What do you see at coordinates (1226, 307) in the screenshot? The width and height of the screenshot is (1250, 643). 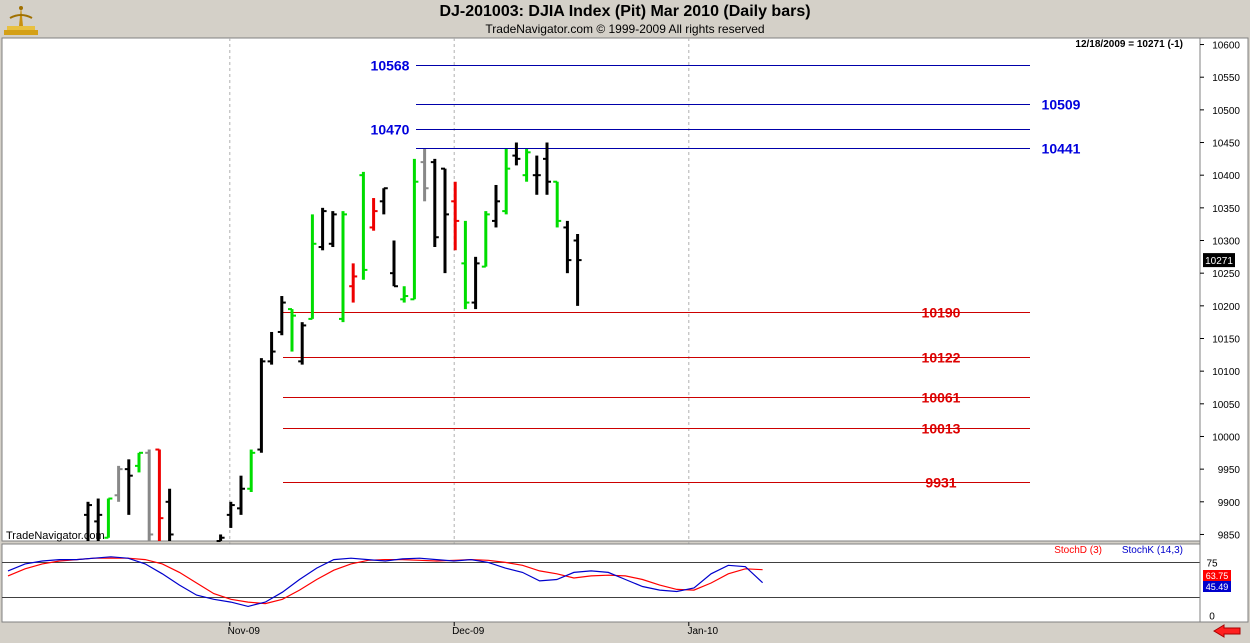 I see `y-tick-label: 10200` at bounding box center [1226, 307].